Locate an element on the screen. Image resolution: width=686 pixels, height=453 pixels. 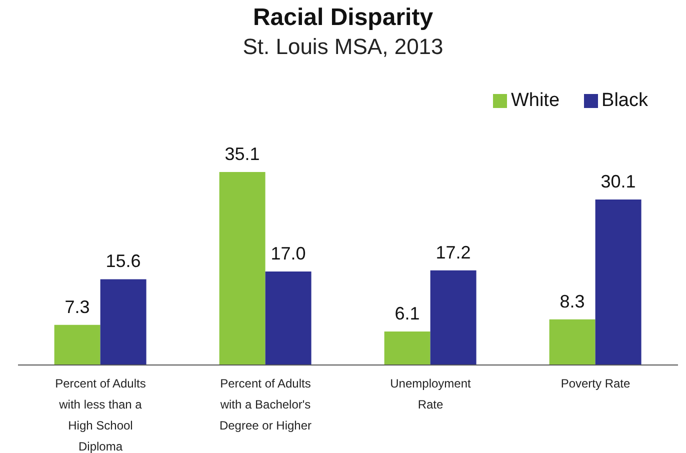
legend-label: White is located at coordinates (535, 100).